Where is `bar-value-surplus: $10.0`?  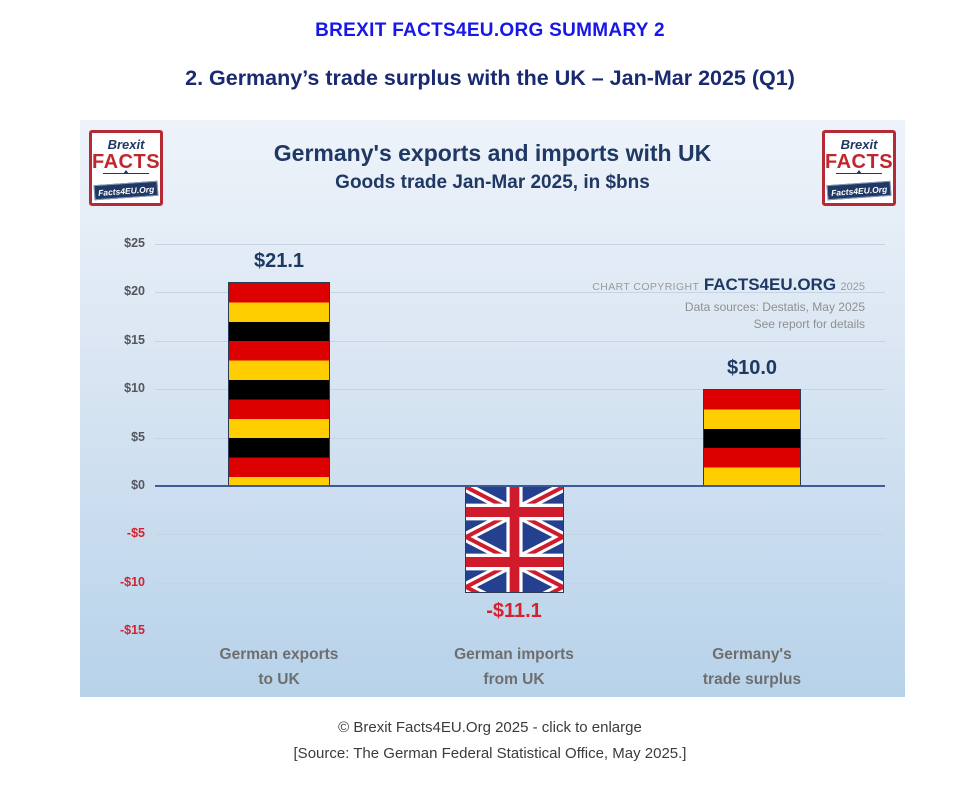 bar-value-surplus: $10.0 is located at coordinates (752, 368).